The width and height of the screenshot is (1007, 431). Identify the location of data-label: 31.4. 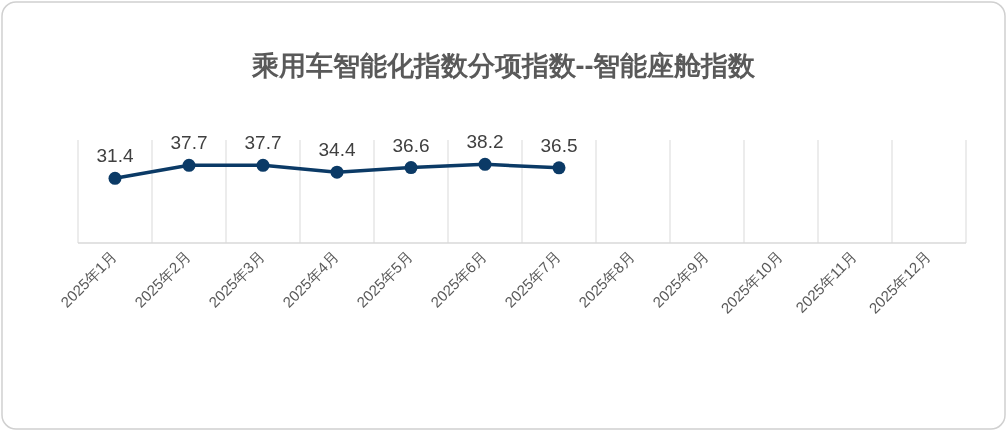
(115, 156).